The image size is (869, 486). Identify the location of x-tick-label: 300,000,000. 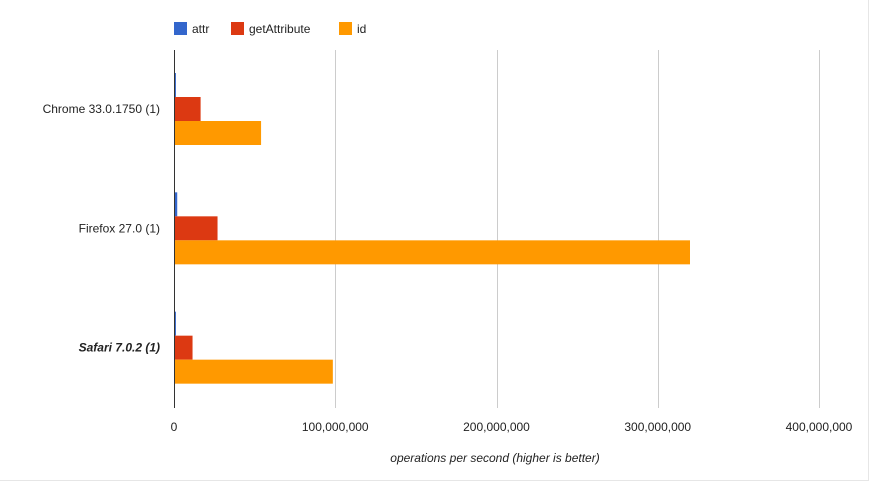
(657, 427).